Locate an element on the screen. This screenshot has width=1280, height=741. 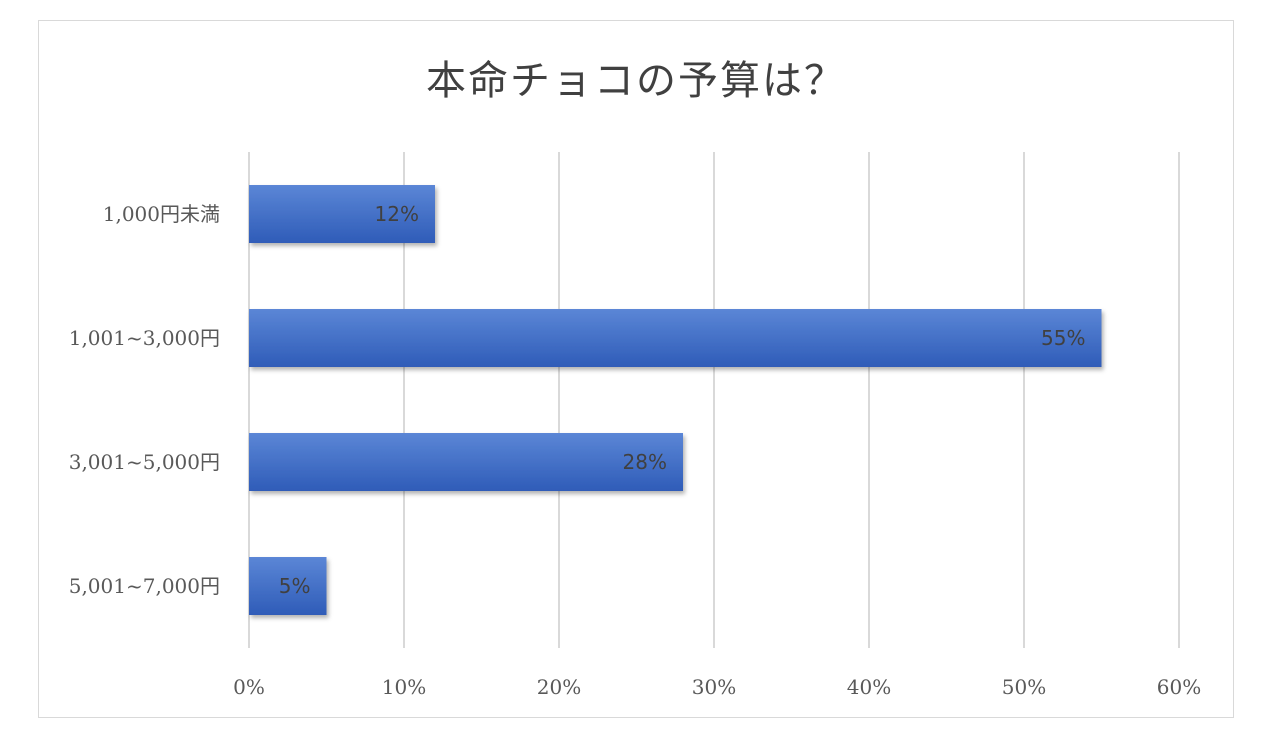
chart-title: 本命チョコの予算は？ is located at coordinates (636, 81).